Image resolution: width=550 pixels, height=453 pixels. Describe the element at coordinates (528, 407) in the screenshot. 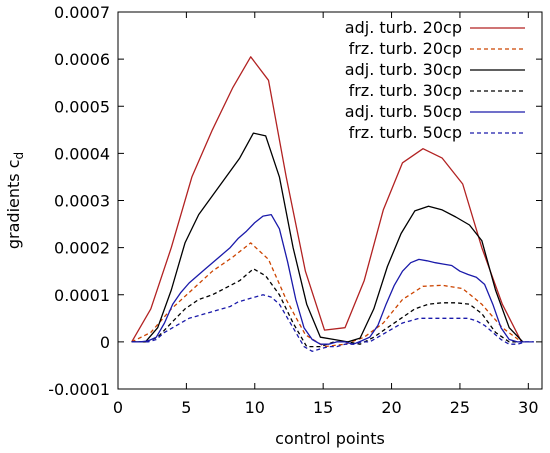

I see `x-tick-label: 30` at that location.